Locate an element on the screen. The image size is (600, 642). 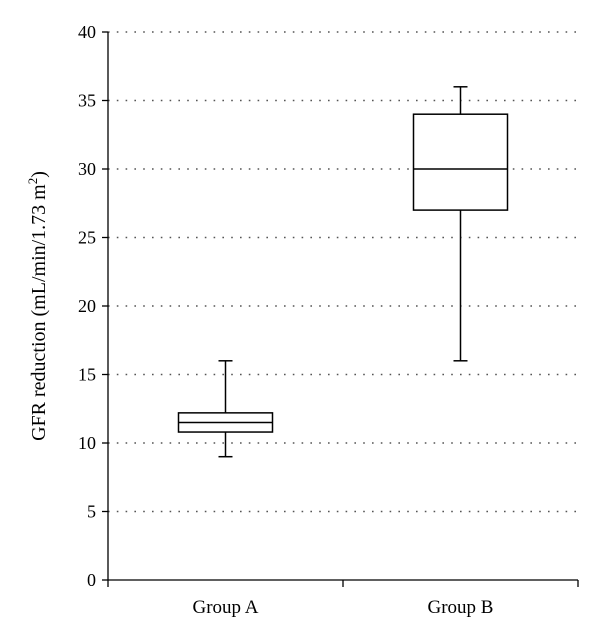
y-tick-label: 10 is located at coordinates (87, 443).